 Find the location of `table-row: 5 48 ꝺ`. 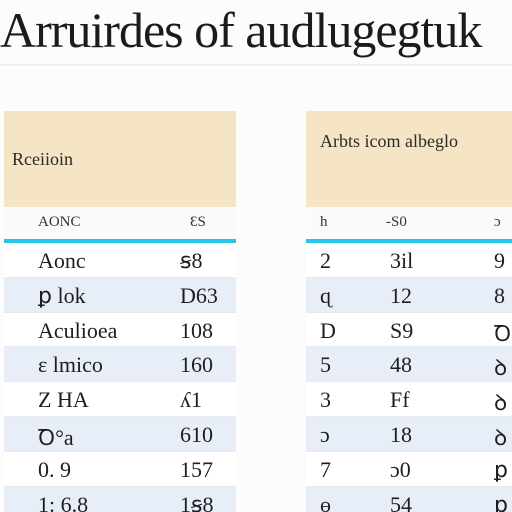

table-row: 5 48 ꝺ is located at coordinates (409, 365).